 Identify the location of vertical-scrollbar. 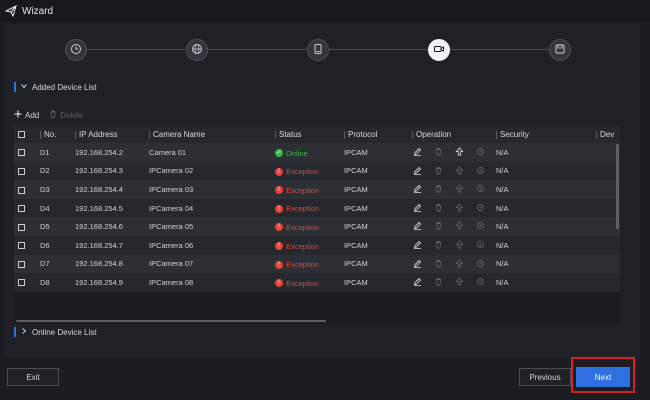
(617, 186).